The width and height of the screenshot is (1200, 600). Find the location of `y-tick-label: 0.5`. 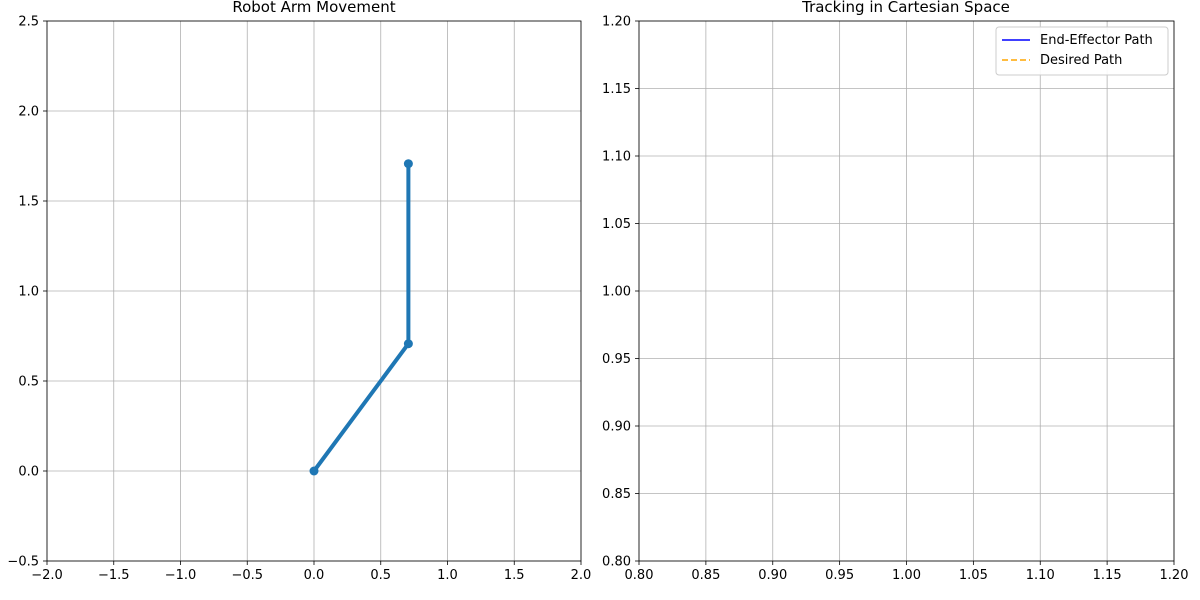

y-tick-label: 0.5 is located at coordinates (28, 382).